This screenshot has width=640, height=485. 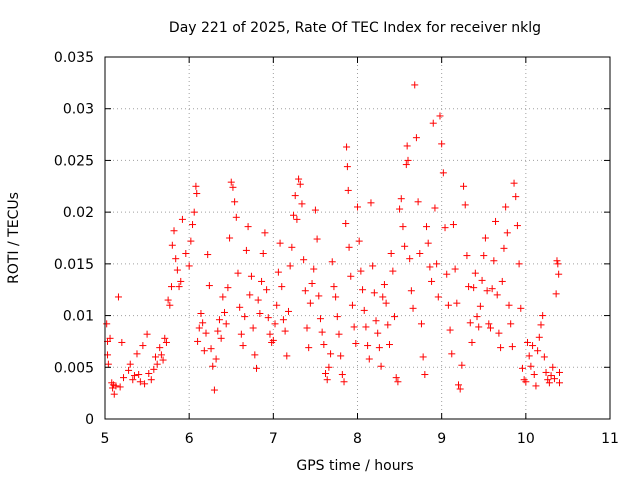 What do you see at coordinates (526, 439) in the screenshot?
I see `x-tick-label: 10` at bounding box center [526, 439].